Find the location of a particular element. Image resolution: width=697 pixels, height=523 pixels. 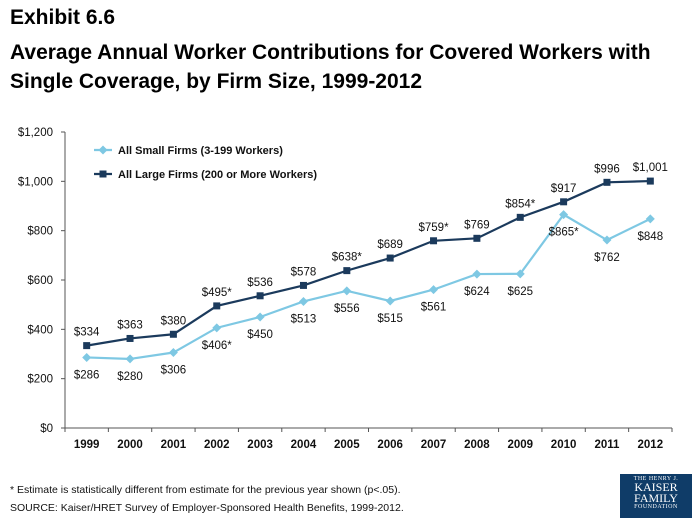

x-tick-label: 2003 is located at coordinates (260, 445).